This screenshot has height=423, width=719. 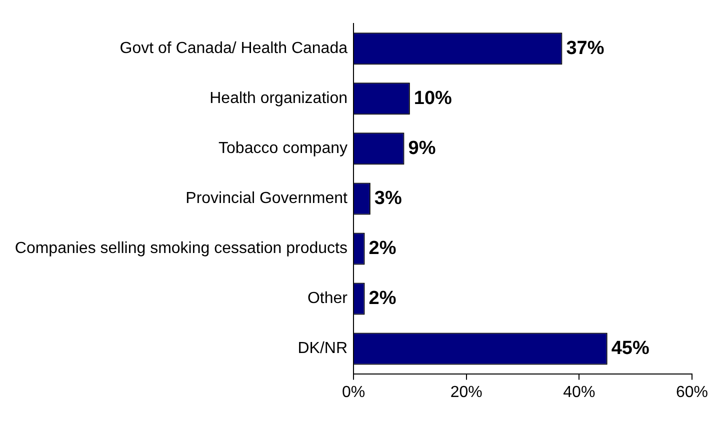 What do you see at coordinates (327, 299) in the screenshot?
I see `y-tick-label: Other` at bounding box center [327, 299].